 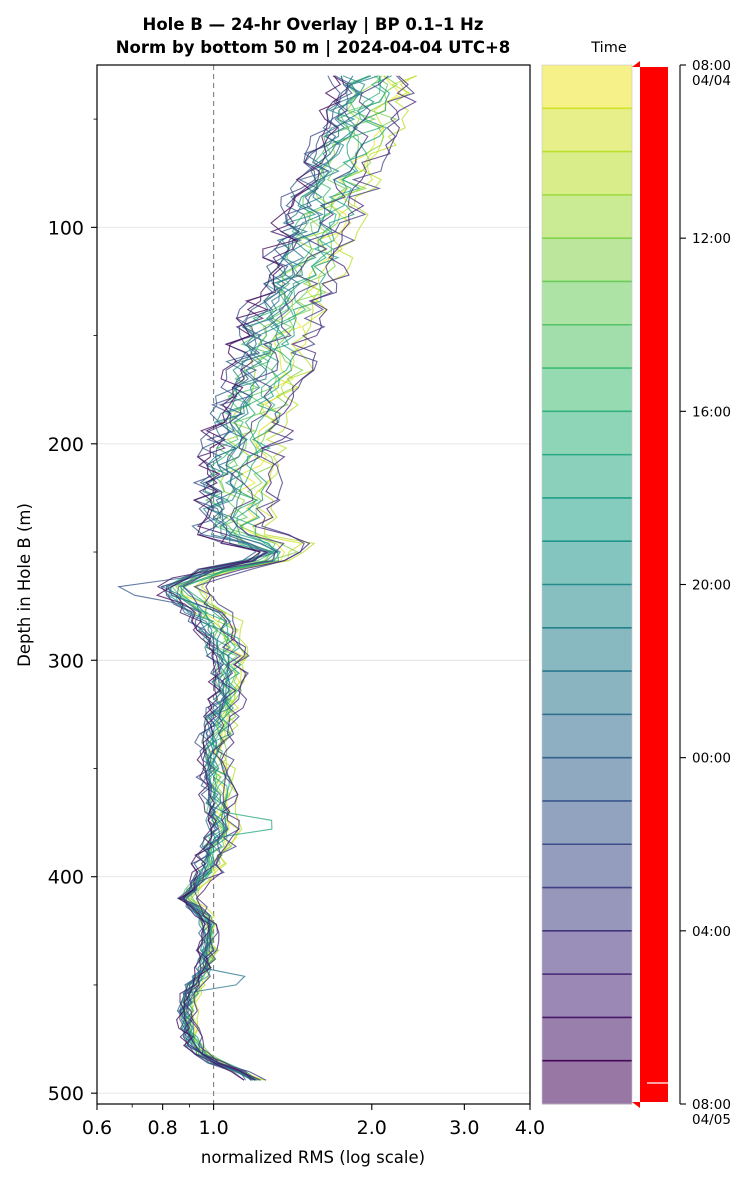 What do you see at coordinates (464, 1128) in the screenshot?
I see `x-tick-label: 3.0` at bounding box center [464, 1128].